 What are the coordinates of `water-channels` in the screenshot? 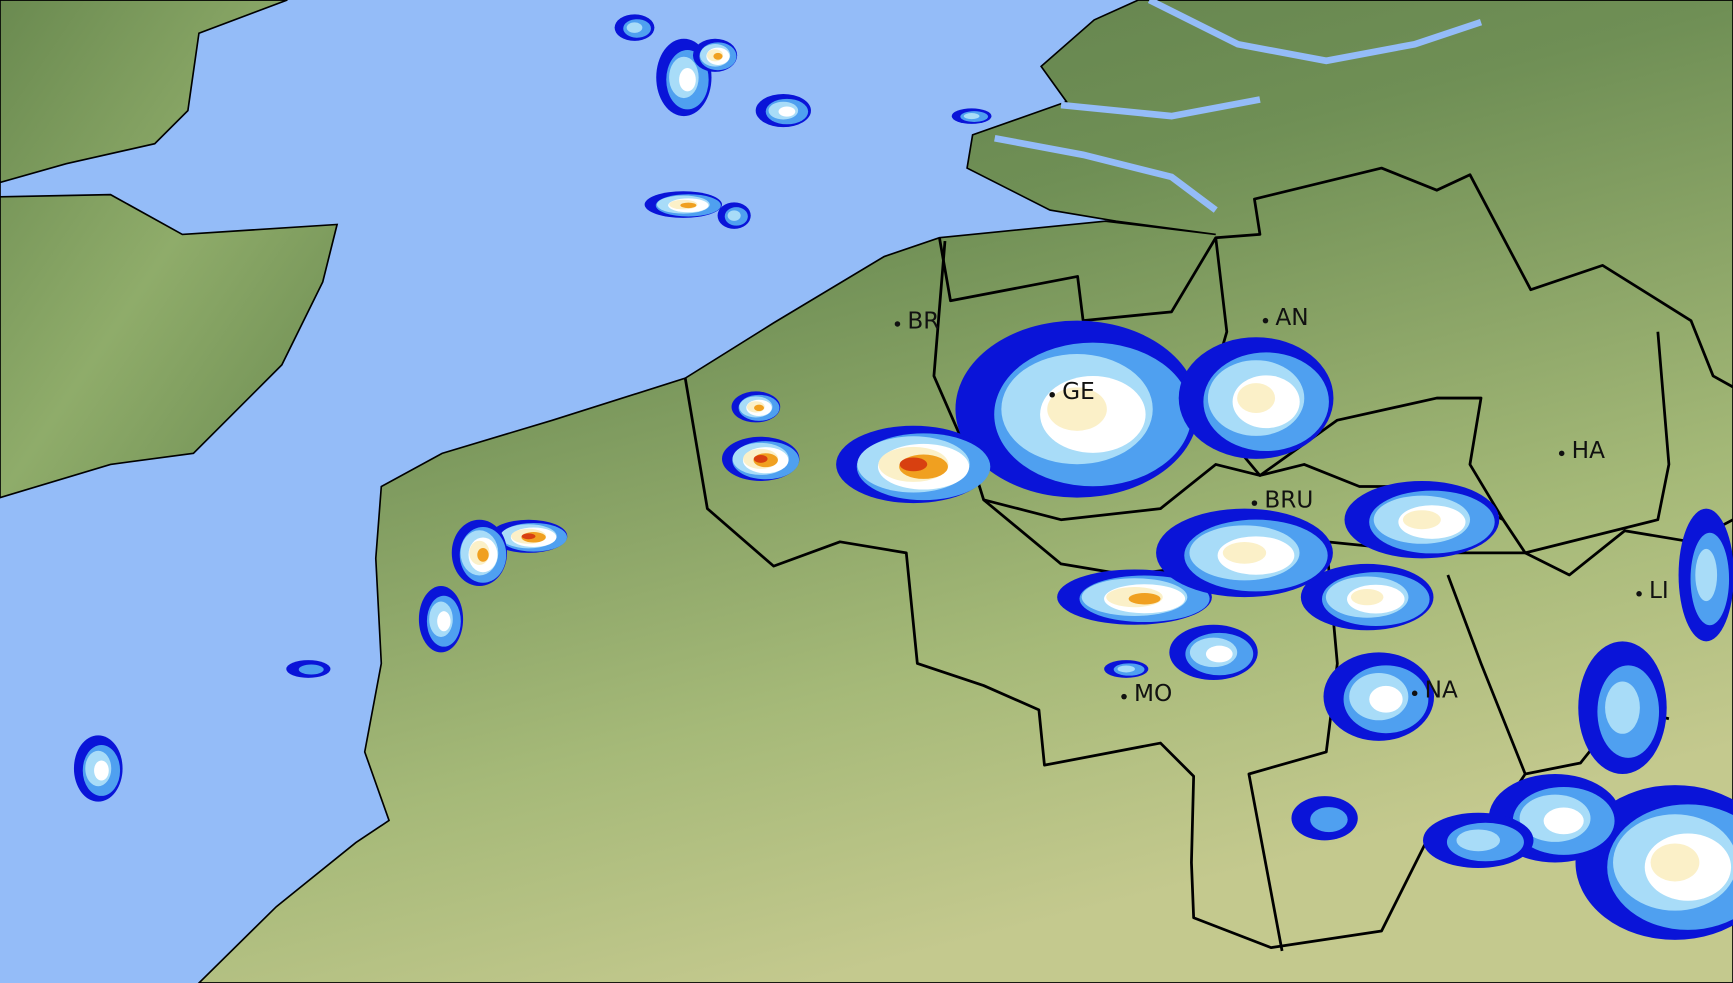 It's located at (1238, 106).